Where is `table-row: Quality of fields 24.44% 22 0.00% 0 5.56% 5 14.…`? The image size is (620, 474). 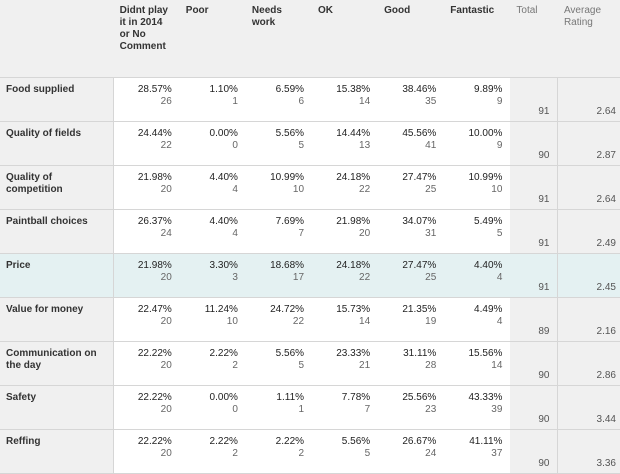 table-row: Quality of fields 24.44% 22 0.00% 0 5.56% 5 14.… is located at coordinates (310, 143).